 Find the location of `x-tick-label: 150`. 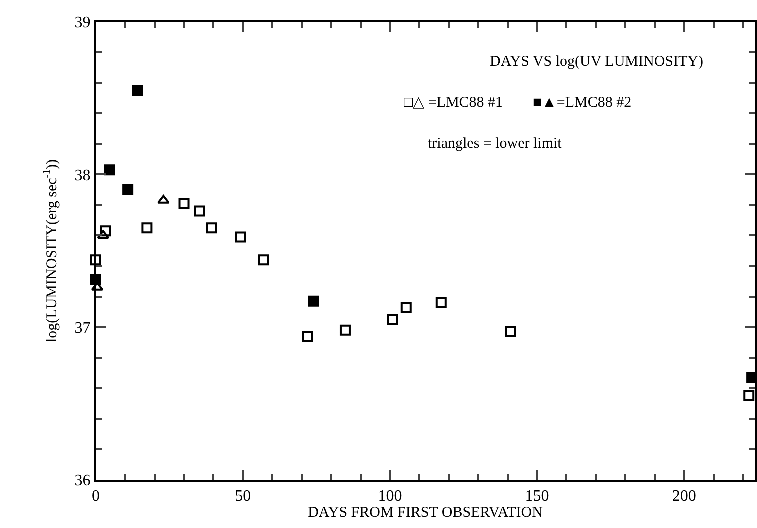

x-tick-label: 150 is located at coordinates (537, 497).